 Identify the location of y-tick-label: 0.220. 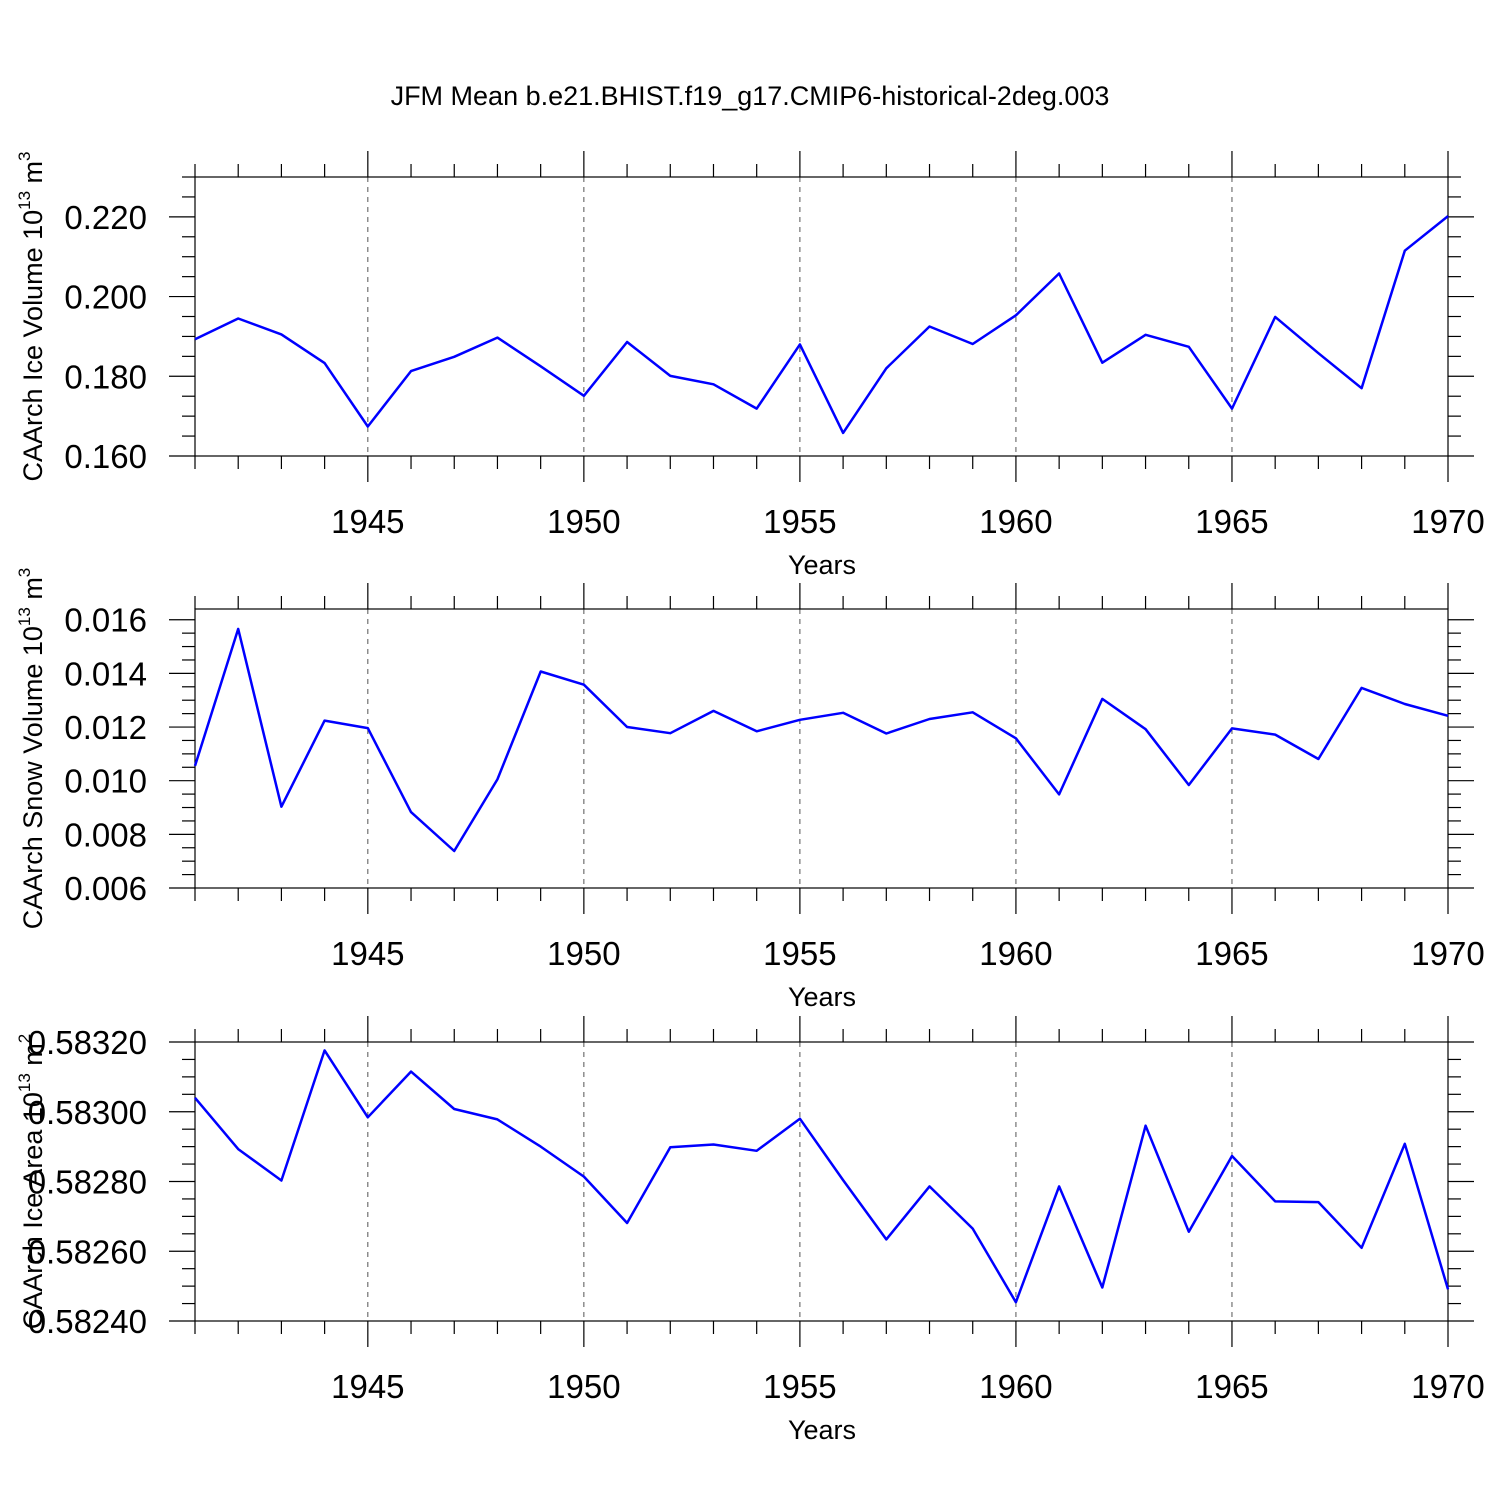
(105, 217).